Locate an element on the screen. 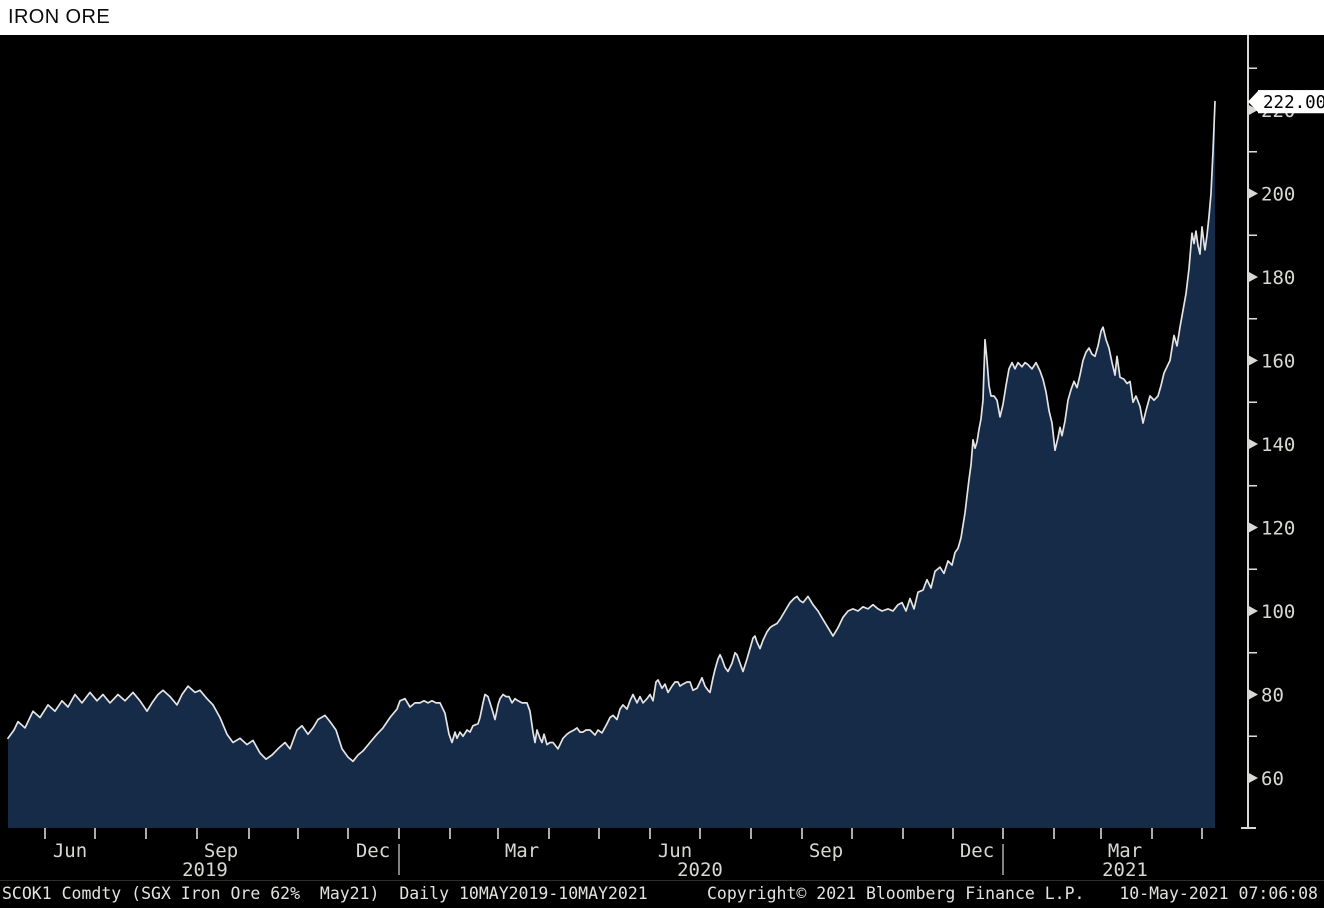 The image size is (1324, 908). last-price-badge-arrow is located at coordinates (1253, 102).